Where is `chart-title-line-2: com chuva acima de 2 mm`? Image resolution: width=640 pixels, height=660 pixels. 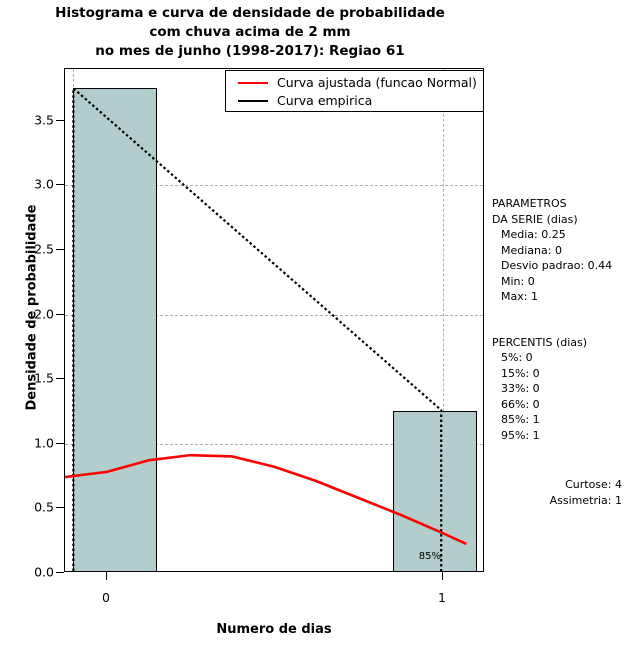 chart-title-line-2: com chuva acima de 2 mm is located at coordinates (250, 32).